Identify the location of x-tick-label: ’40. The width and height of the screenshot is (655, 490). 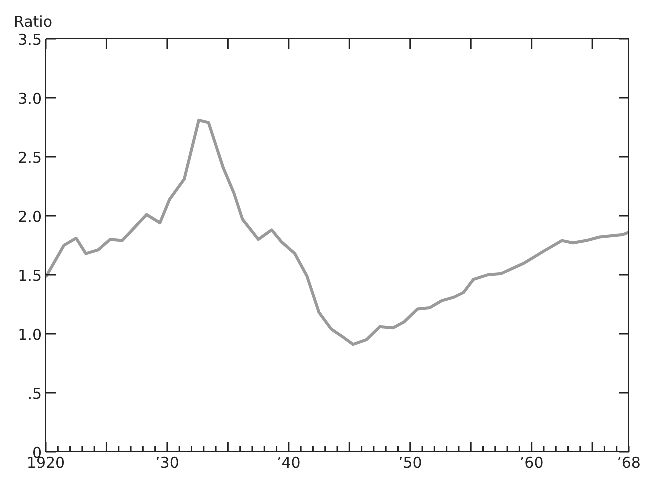
(288, 463).